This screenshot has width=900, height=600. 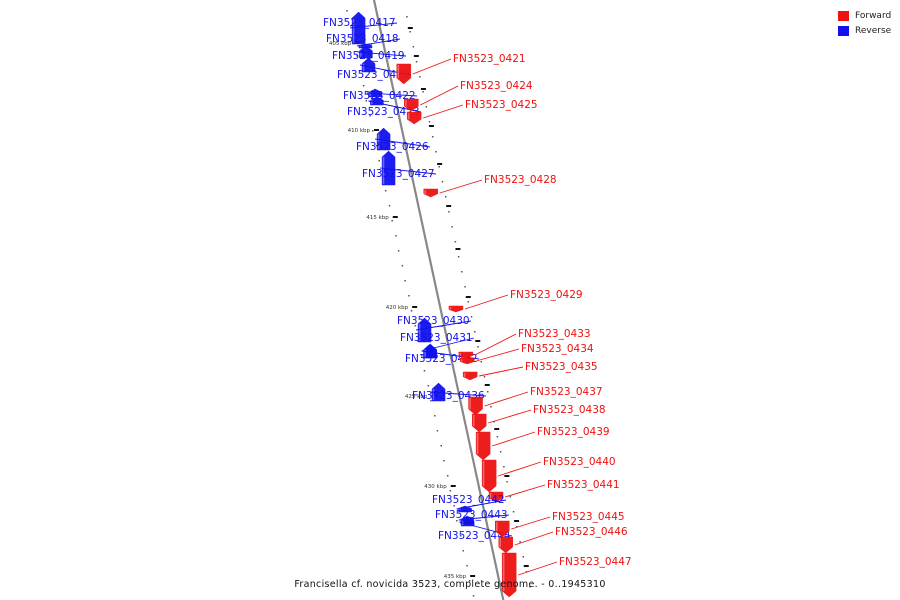 I want to click on legend-item-reverse: Reverse, so click(x=864, y=30).